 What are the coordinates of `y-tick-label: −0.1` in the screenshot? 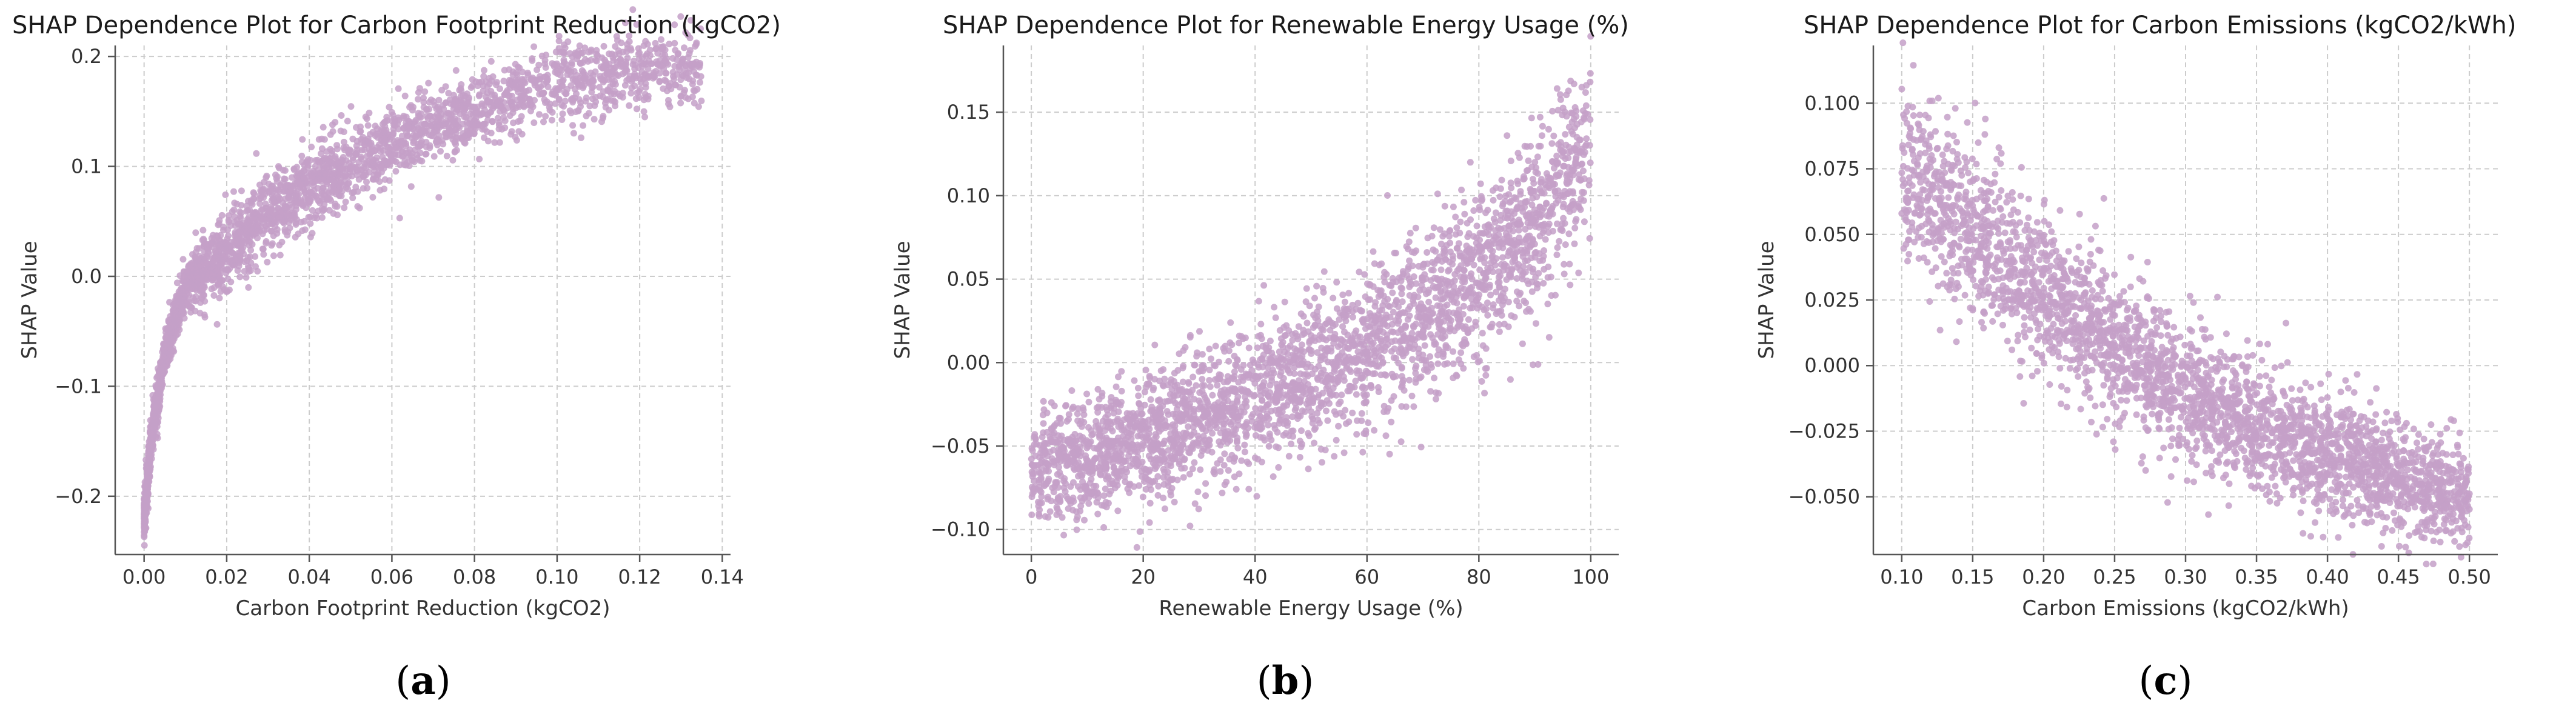 It's located at (78, 386).